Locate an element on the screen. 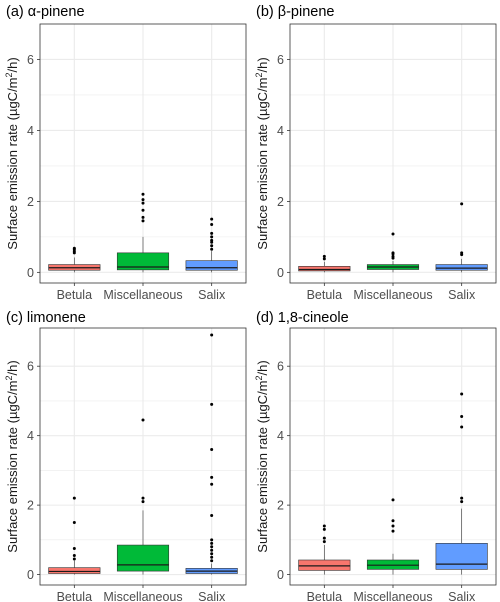 The height and width of the screenshot is (602, 500). panel-title: (c) limonene is located at coordinates (46, 318).